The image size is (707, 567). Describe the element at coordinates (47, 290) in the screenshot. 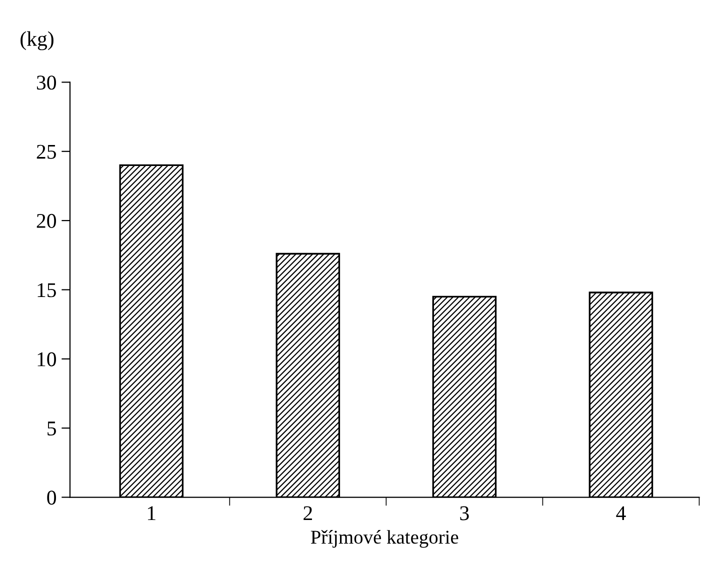

I see `y-tick-label: 15` at that location.